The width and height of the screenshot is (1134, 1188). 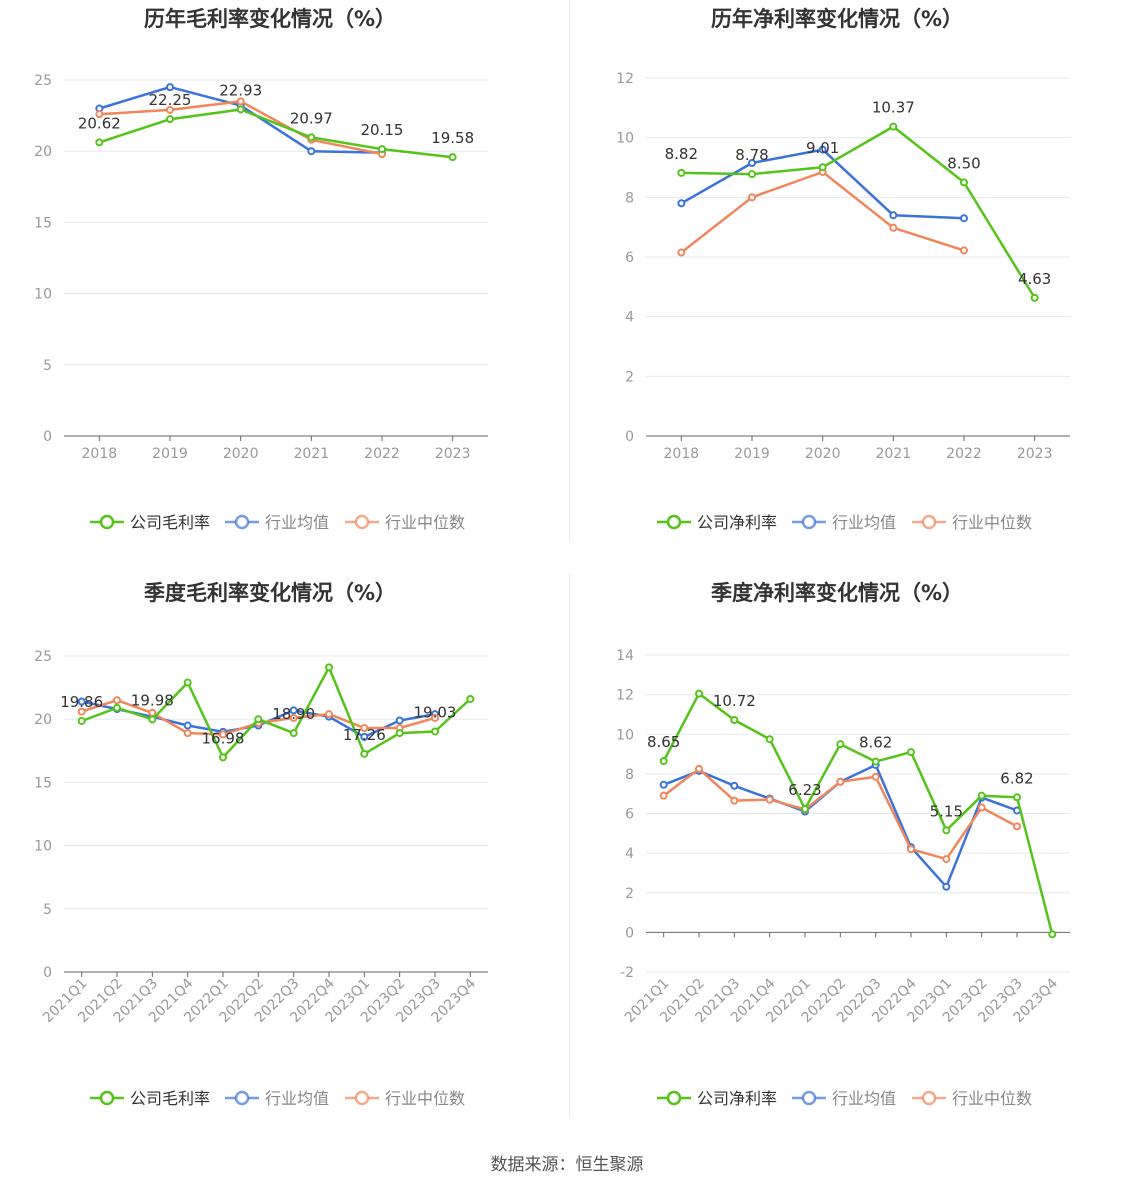 What do you see at coordinates (964, 454) in the screenshot?
I see `chart1-x-tick-label: 2022` at bounding box center [964, 454].